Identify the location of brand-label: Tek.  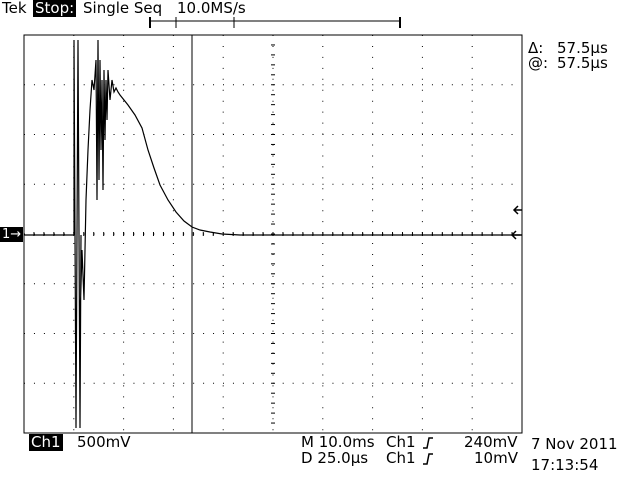
(14, 8).